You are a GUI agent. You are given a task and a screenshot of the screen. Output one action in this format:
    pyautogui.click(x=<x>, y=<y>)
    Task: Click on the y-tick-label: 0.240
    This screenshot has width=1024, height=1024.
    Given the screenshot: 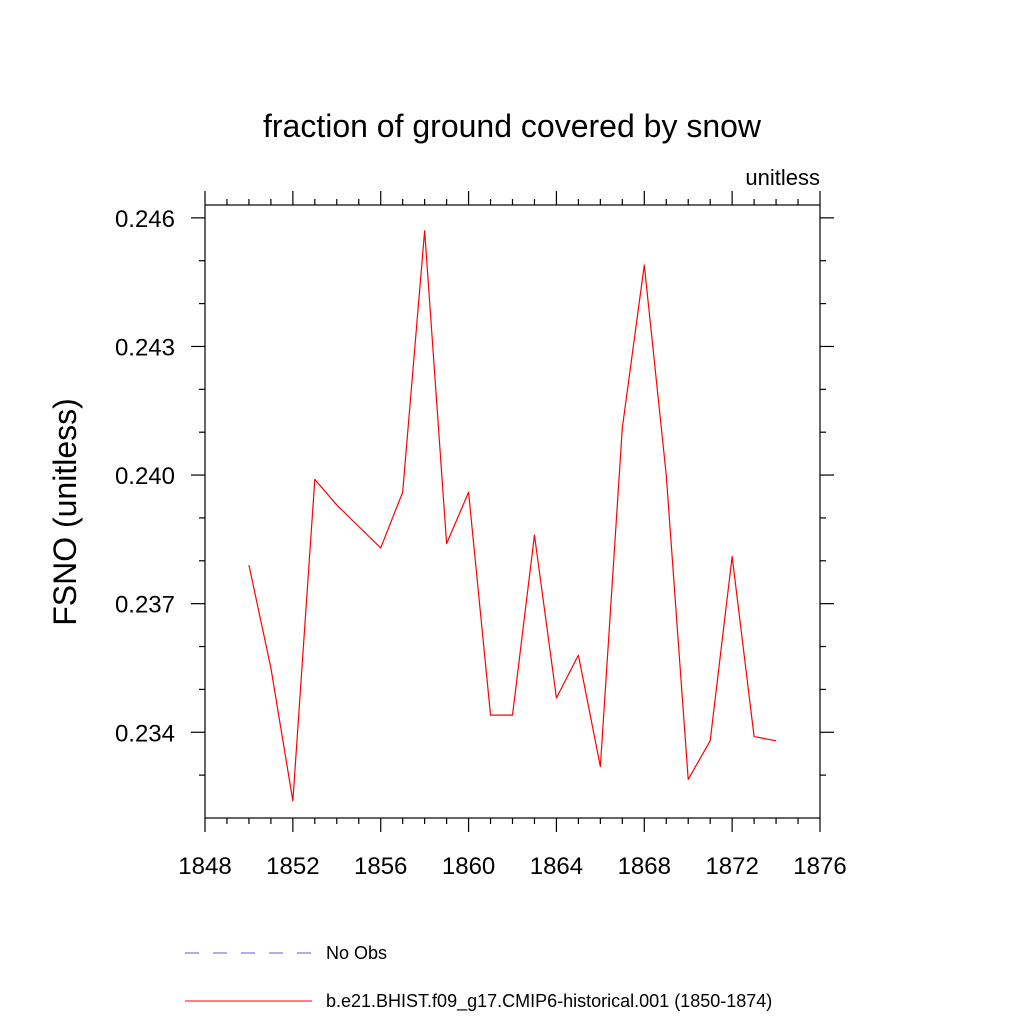 What is the action you would take?
    pyautogui.click(x=145, y=476)
    